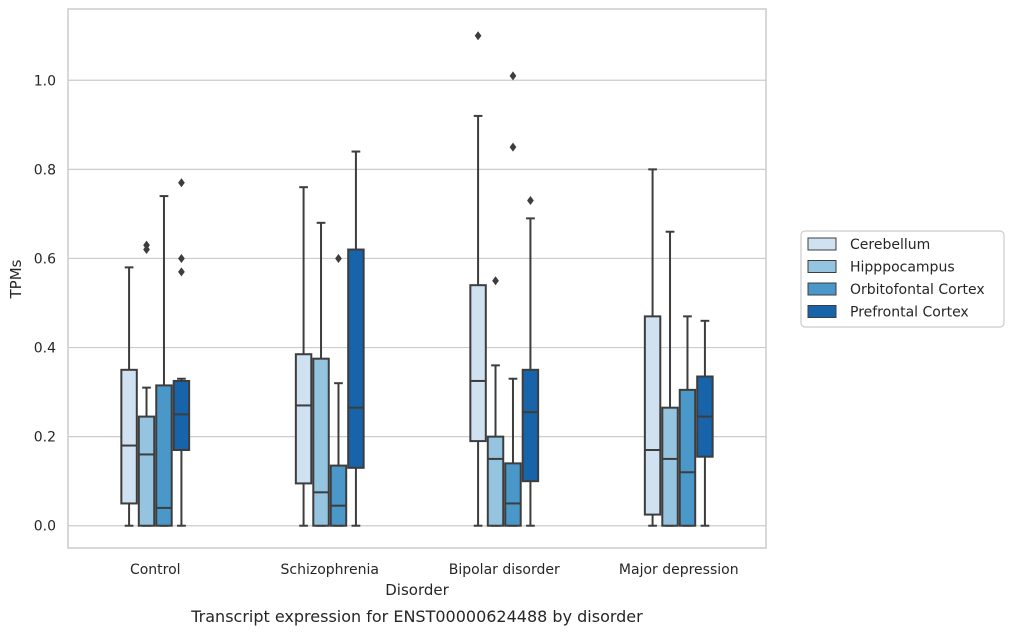  I want to click on x-axis-title: Disorder, so click(417, 590).